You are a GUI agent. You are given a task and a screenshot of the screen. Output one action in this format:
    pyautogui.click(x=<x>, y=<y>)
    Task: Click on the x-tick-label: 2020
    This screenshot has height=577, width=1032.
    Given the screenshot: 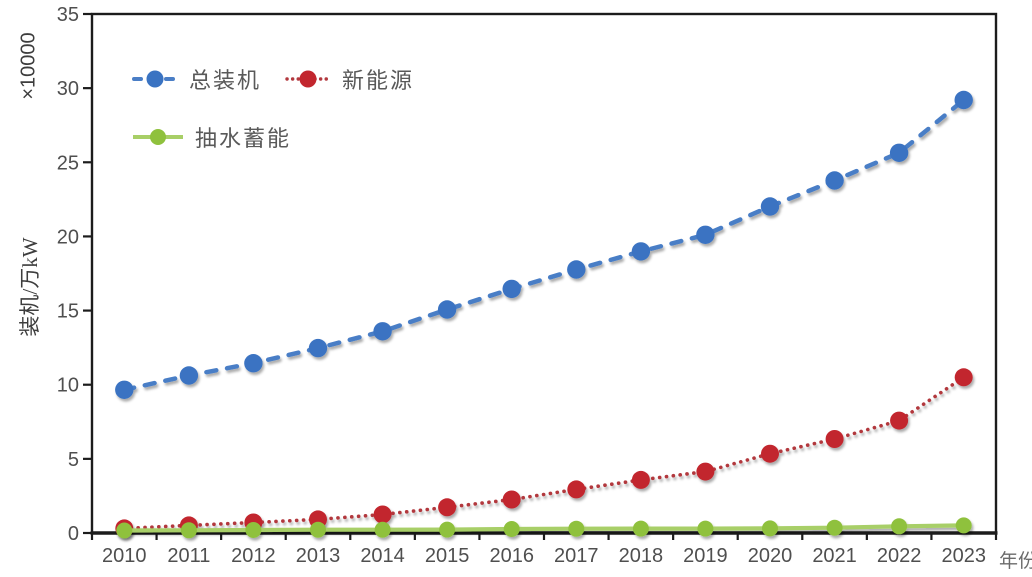 What is the action you would take?
    pyautogui.click(x=770, y=556)
    